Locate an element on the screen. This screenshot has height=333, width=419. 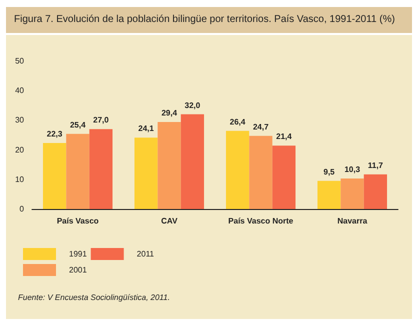
data-label: 26,4 is located at coordinates (238, 121).